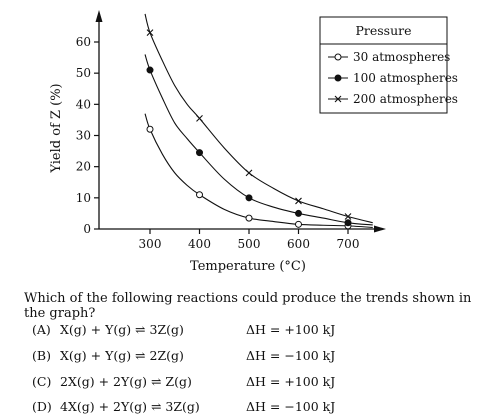 The width and height of the screenshot is (479, 418). I want to click on y-tick-label: 20, so click(83, 167).